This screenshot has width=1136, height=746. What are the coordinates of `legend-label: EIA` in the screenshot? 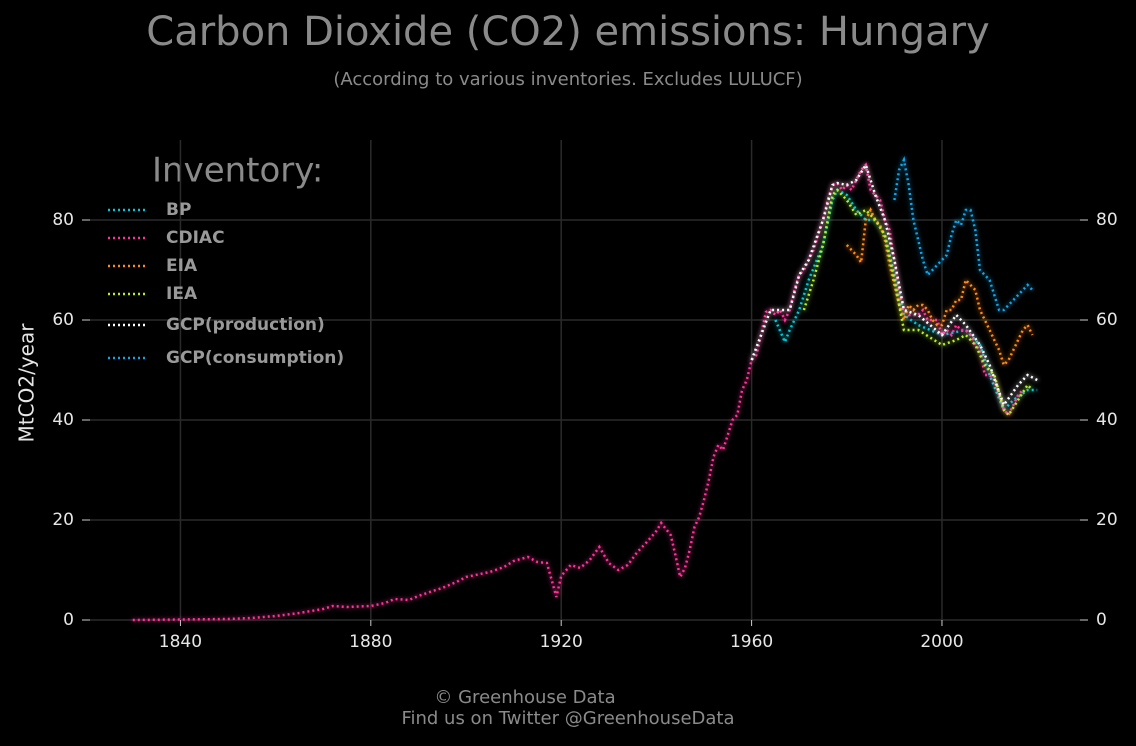 It's located at (182, 266).